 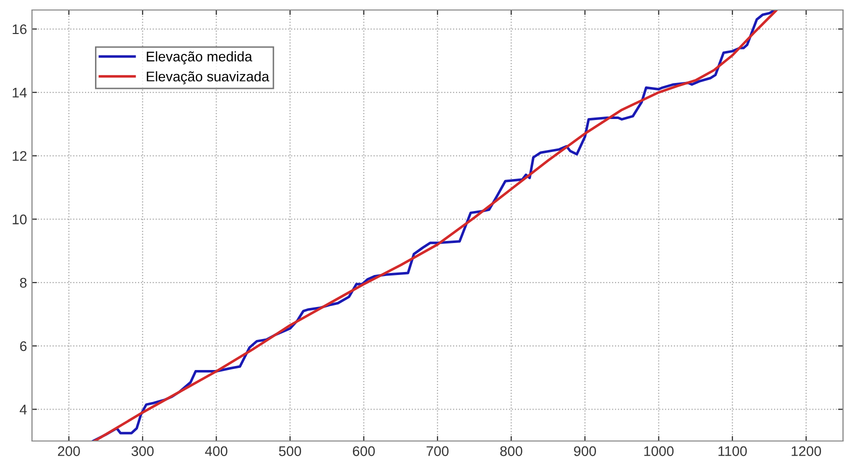 I want to click on x-tick-label: 200, so click(x=69, y=451).